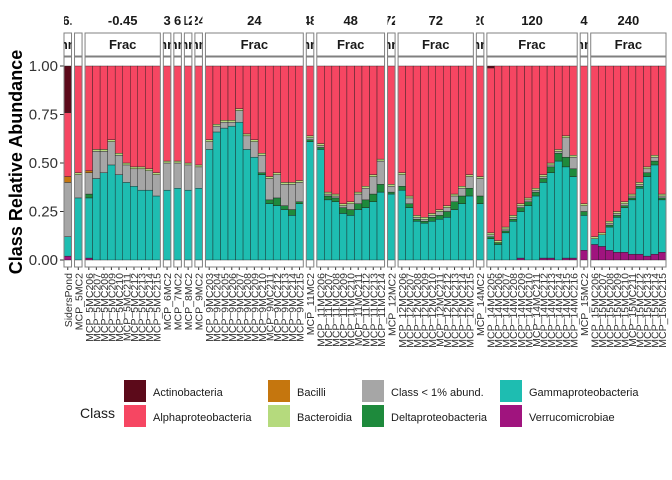 Image resolution: width=672 pixels, height=480 pixels. What do you see at coordinates (433, 310) in the screenshot?
I see `x-tick-label: MCP_12MC210` at bounding box center [433, 310].